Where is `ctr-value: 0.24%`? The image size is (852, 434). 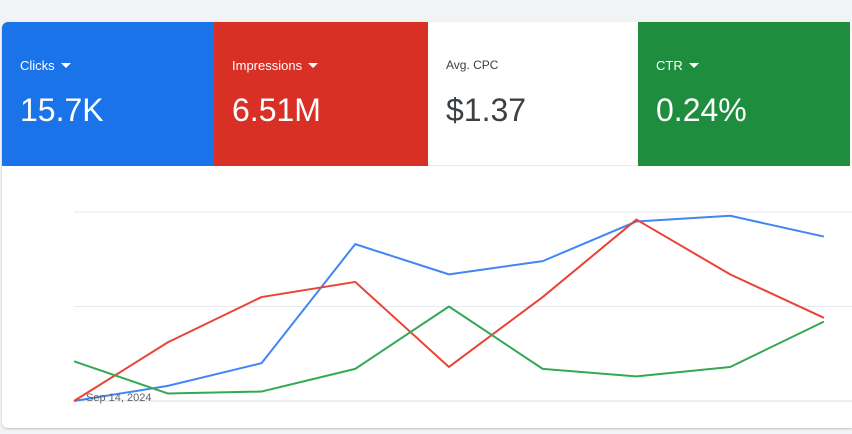 ctr-value: 0.24% is located at coordinates (701, 110).